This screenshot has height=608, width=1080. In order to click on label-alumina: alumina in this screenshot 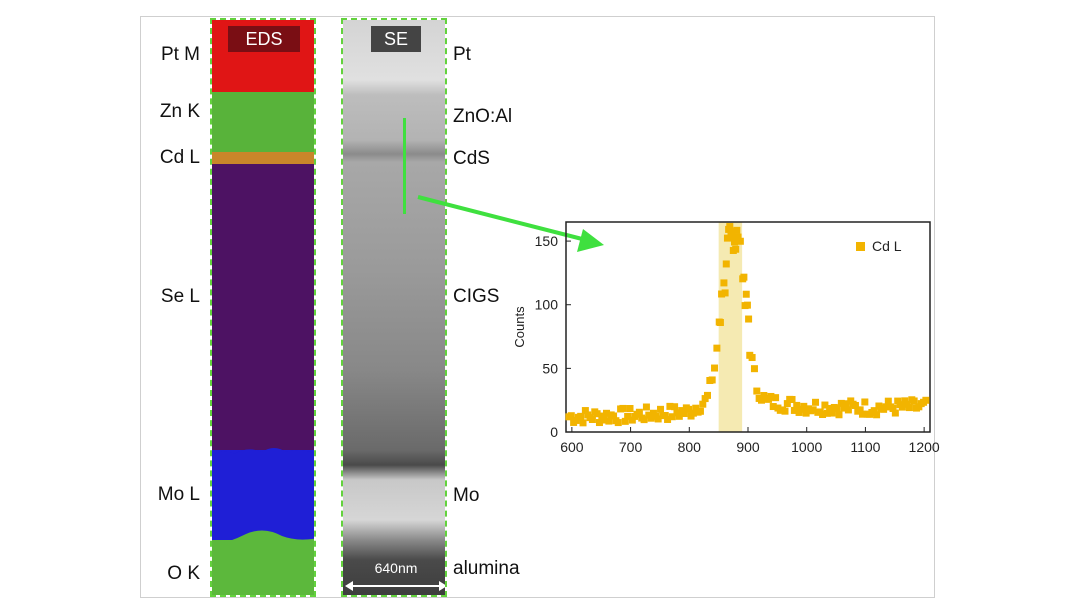, I will do `click(486, 568)`.